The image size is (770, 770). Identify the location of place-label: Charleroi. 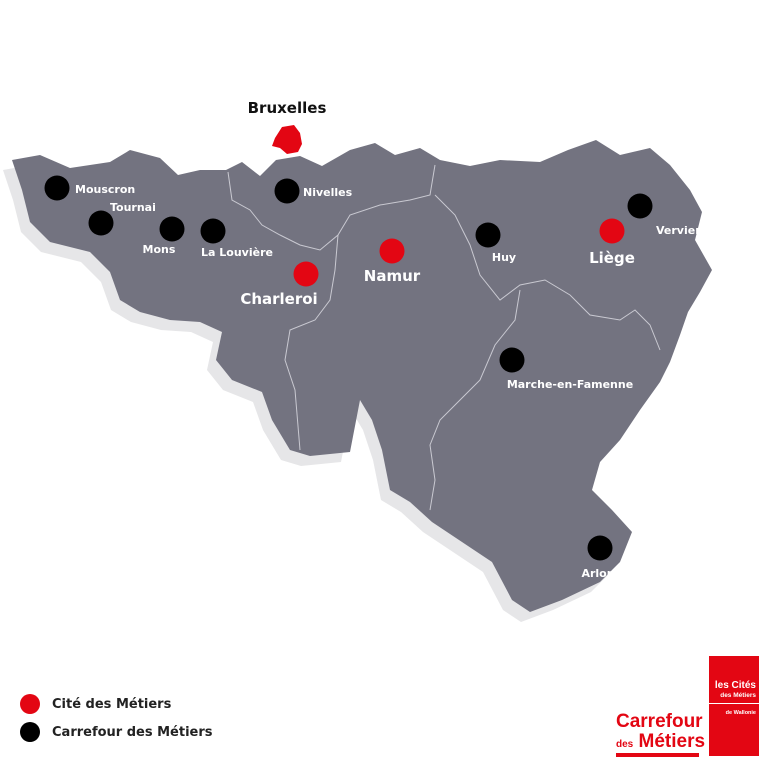
(278, 299).